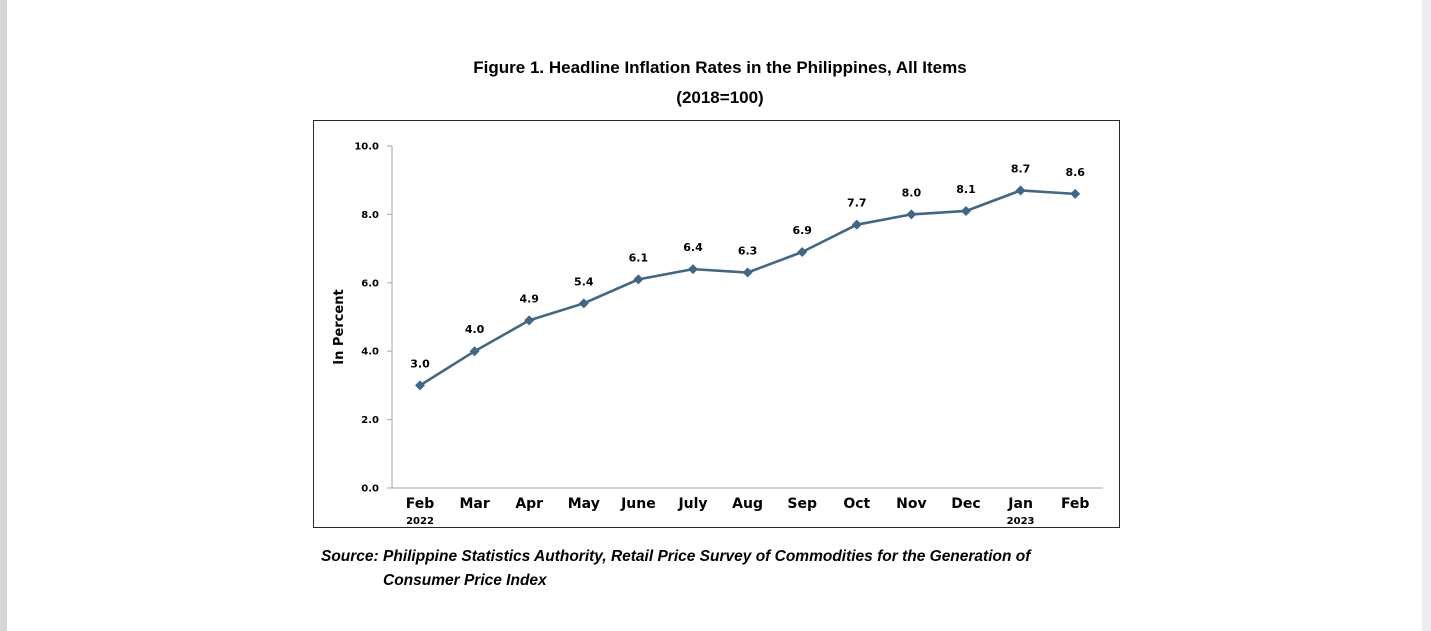 The height and width of the screenshot is (631, 1431). What do you see at coordinates (693, 247) in the screenshot?
I see `data-label: 6.4` at bounding box center [693, 247].